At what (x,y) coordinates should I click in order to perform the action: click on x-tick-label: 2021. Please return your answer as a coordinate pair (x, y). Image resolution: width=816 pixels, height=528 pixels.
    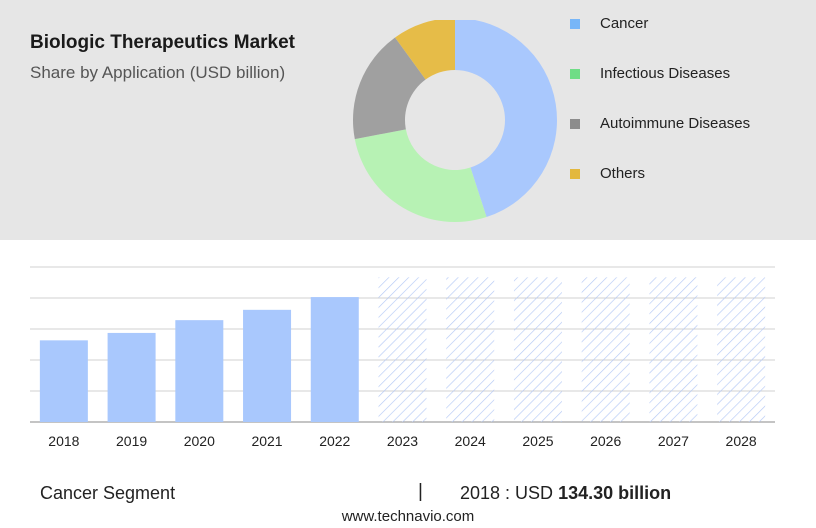
    Looking at the image, I should click on (266, 441).